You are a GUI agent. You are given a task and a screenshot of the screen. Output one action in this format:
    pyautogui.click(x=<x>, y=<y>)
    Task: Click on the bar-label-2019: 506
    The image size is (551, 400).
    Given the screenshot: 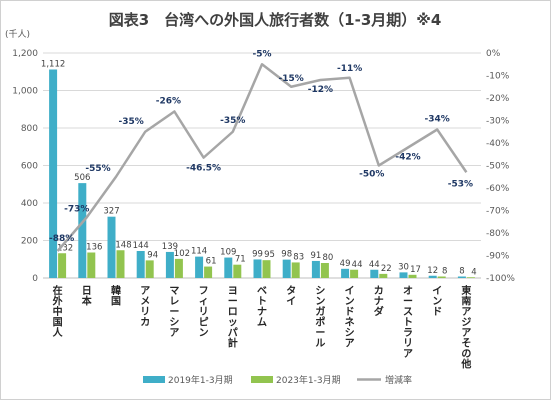 What is the action you would take?
    pyautogui.click(x=82, y=178)
    